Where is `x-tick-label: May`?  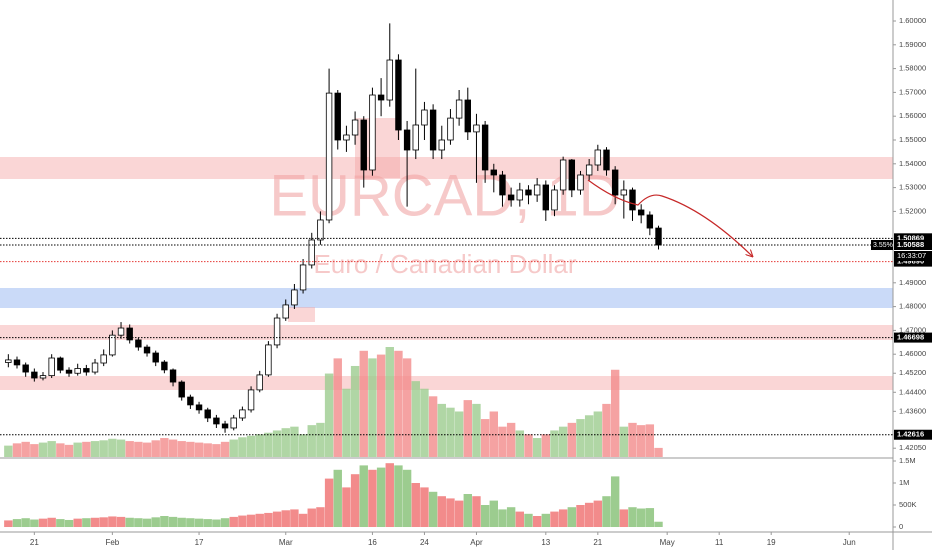 x-tick-label: May is located at coordinates (667, 542).